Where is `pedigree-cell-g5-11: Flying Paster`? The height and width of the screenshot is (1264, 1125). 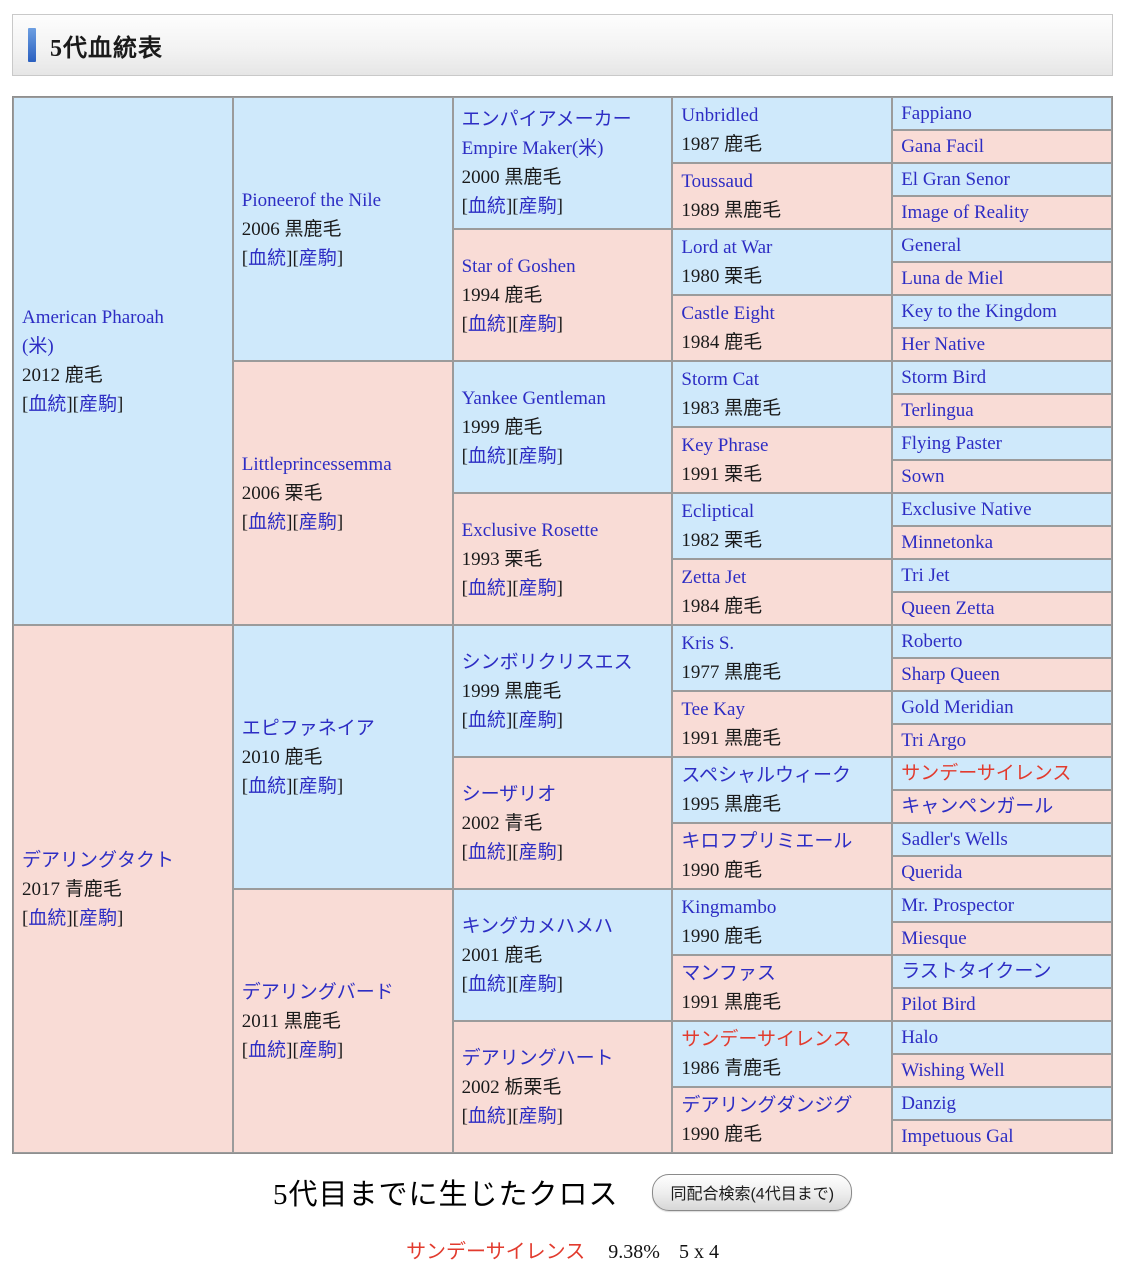 pedigree-cell-g5-11: Flying Paster is located at coordinates (1002, 443).